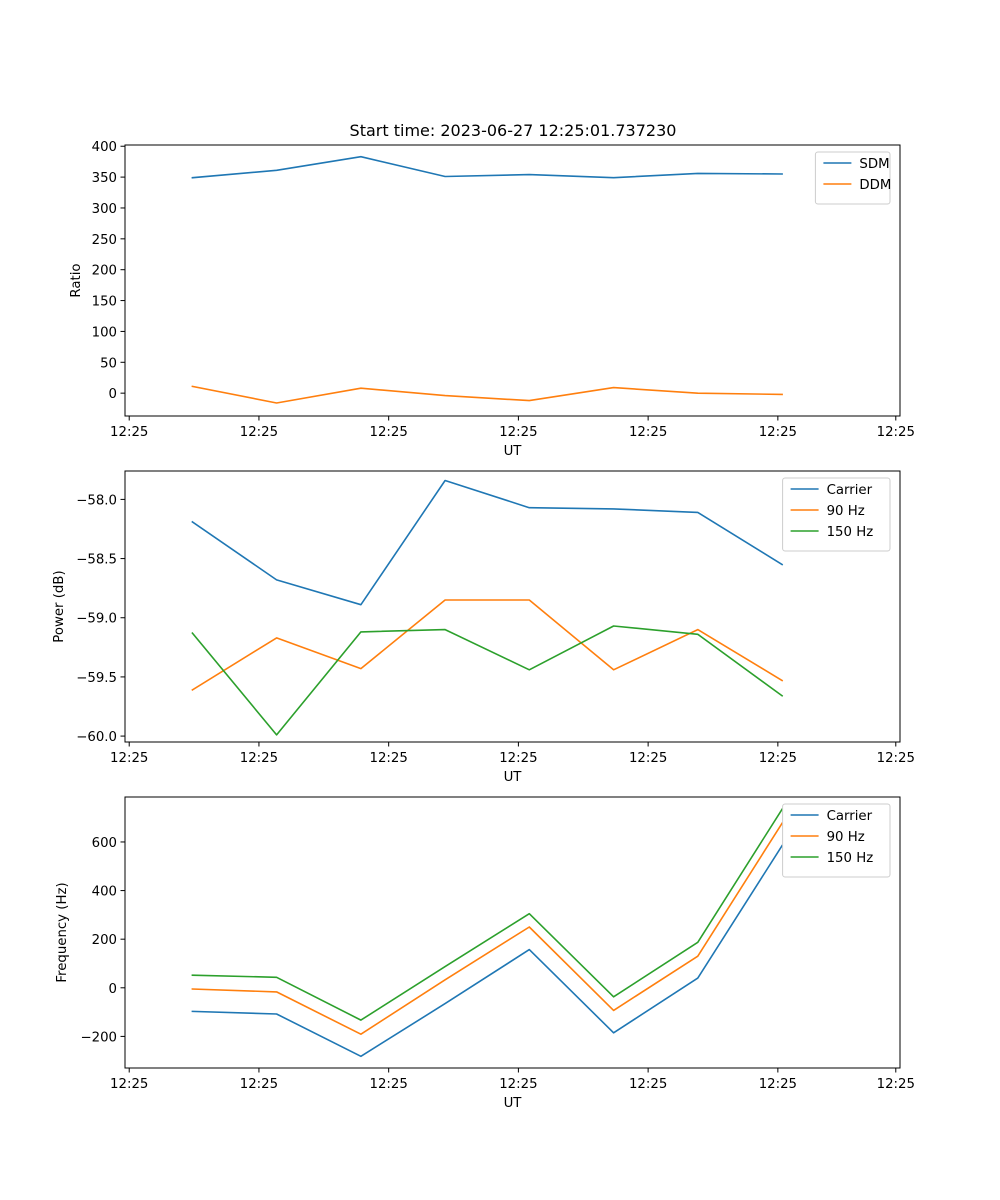  I want to click on y-tick-label: −60.0, so click(96, 737).